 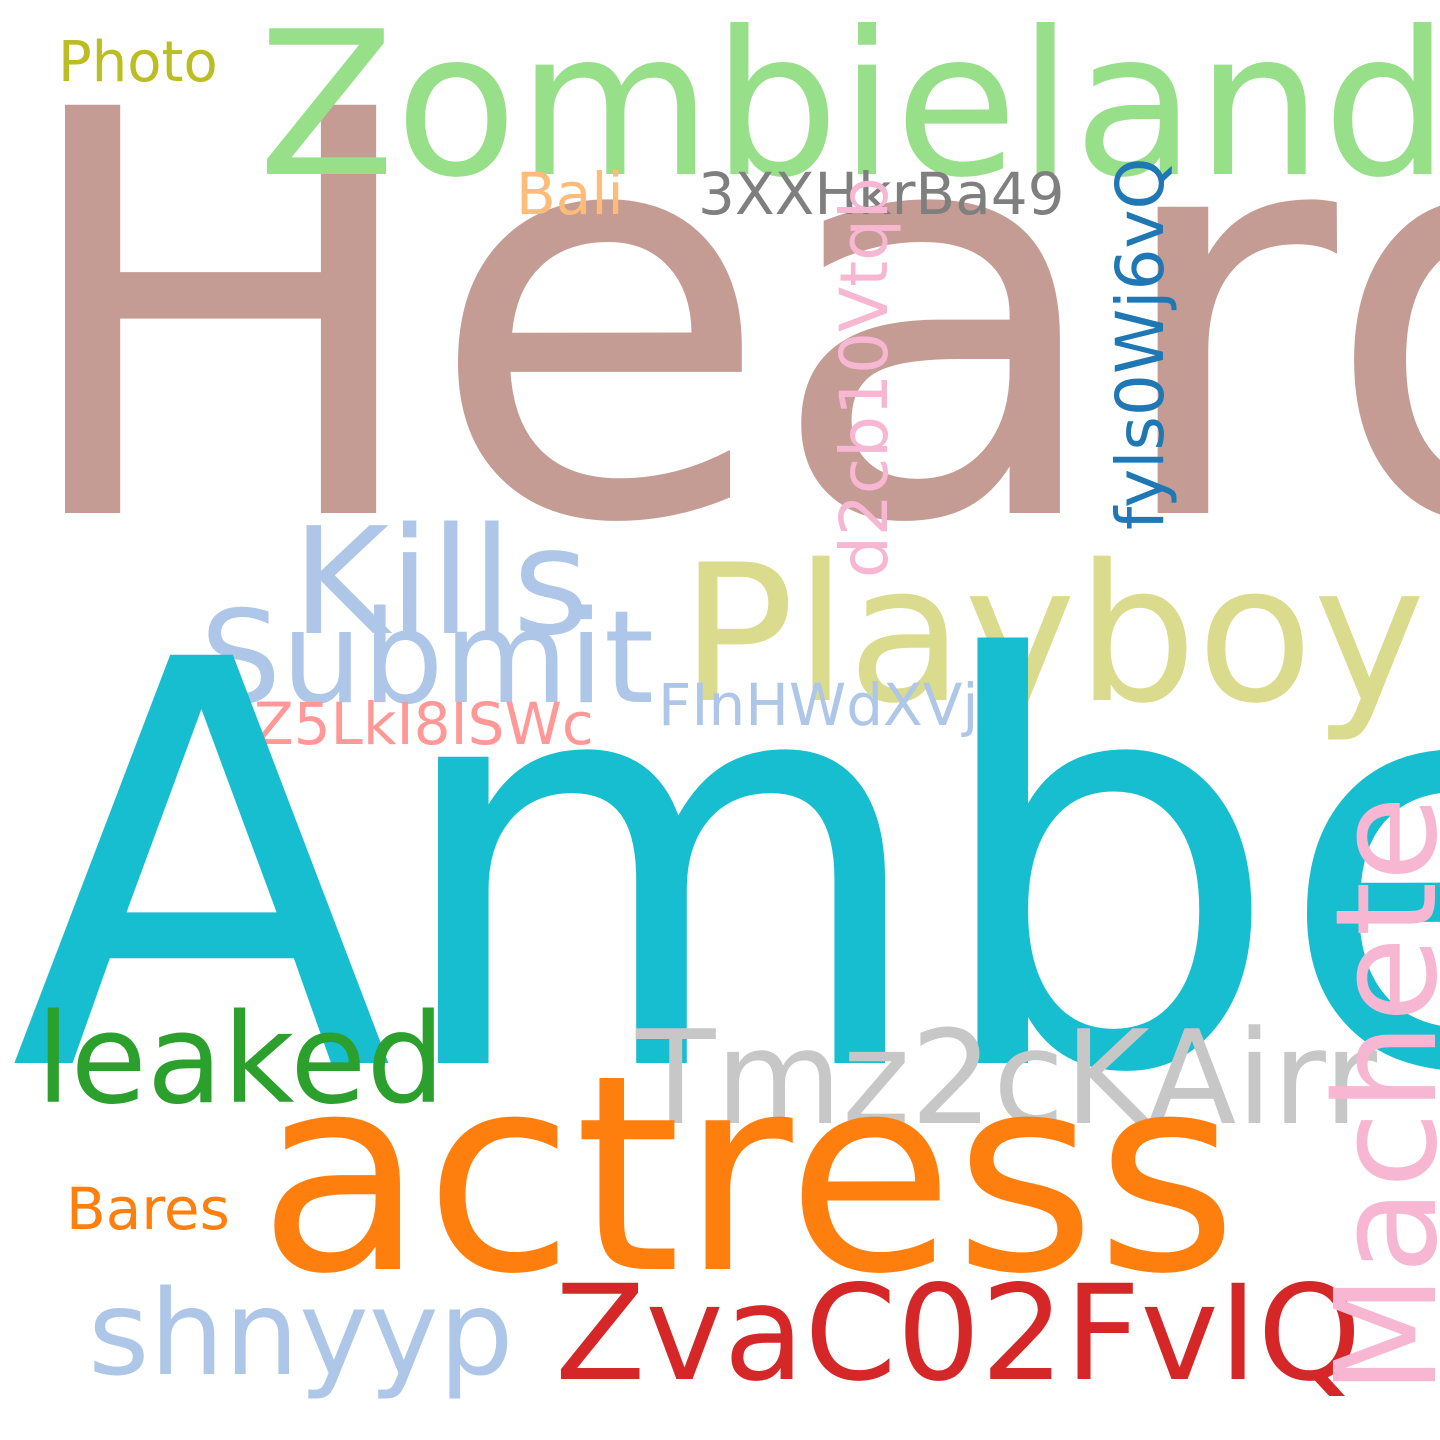 I want to click on word-bali: Bali, so click(x=570, y=194).